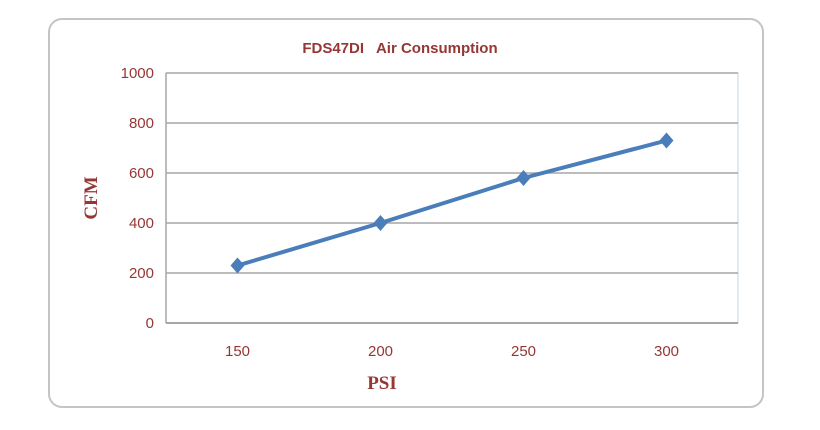 The image size is (820, 430). I want to click on y-tick-label: 800, so click(141, 123).